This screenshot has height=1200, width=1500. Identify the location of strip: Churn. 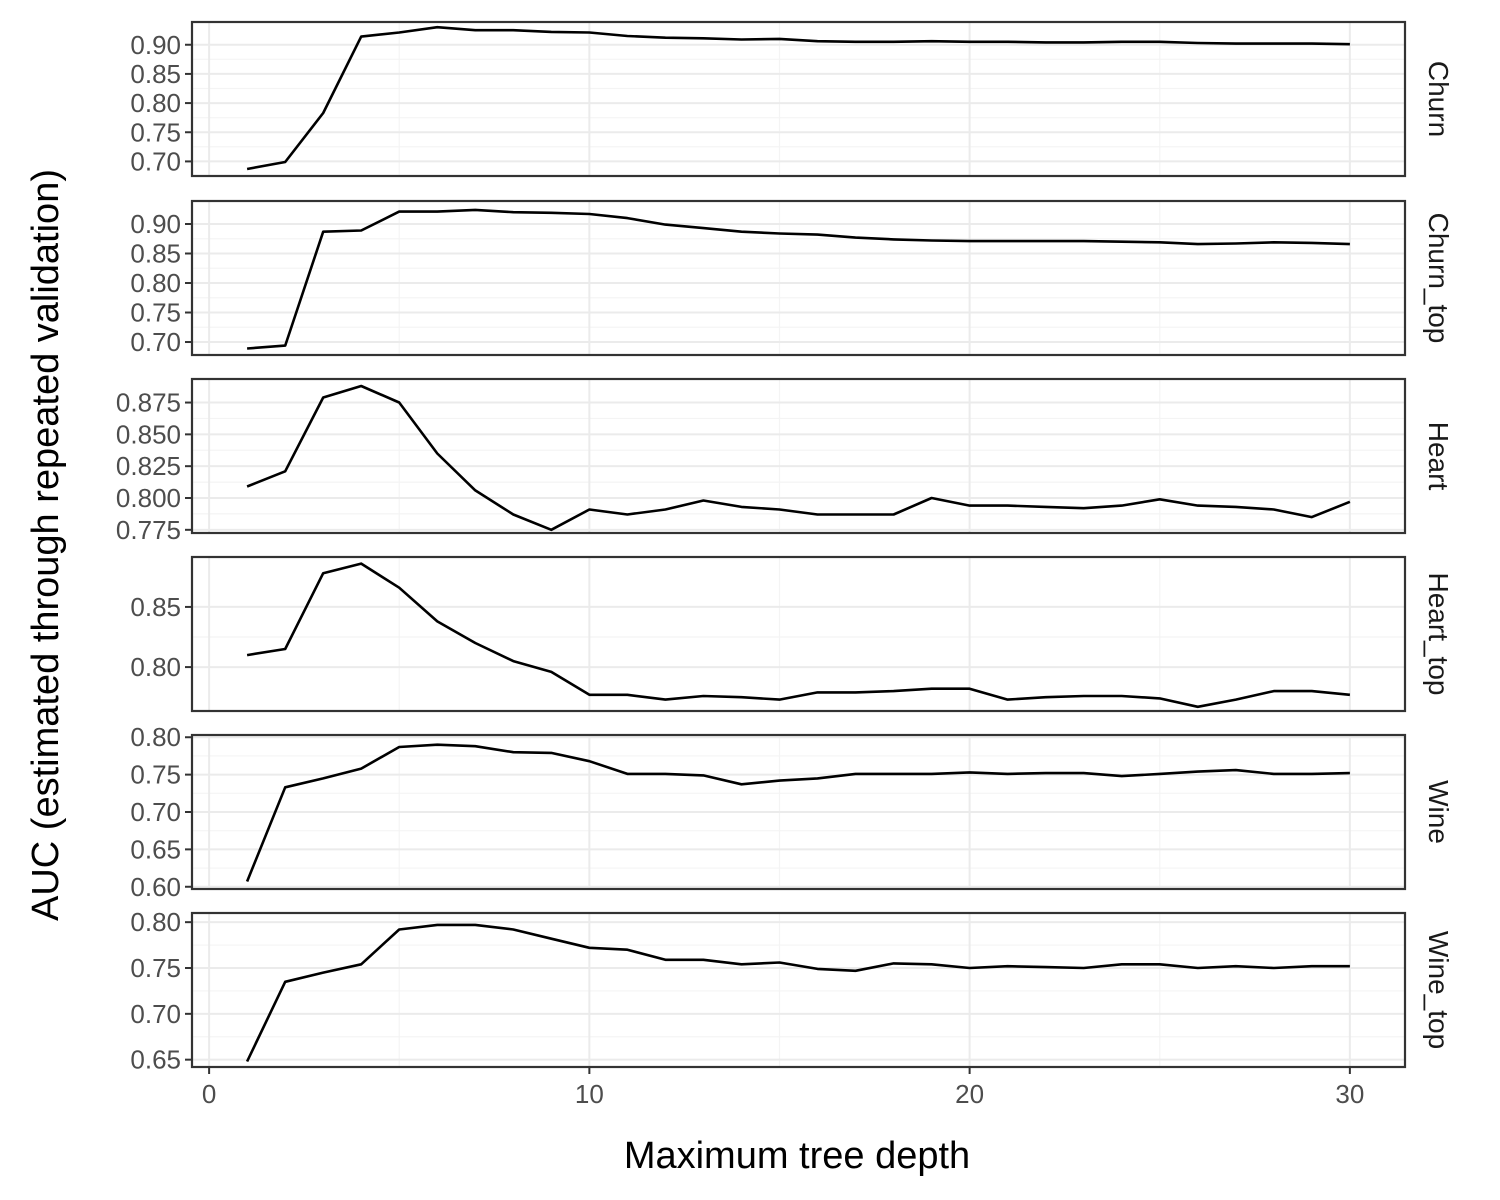
(1438, 99).